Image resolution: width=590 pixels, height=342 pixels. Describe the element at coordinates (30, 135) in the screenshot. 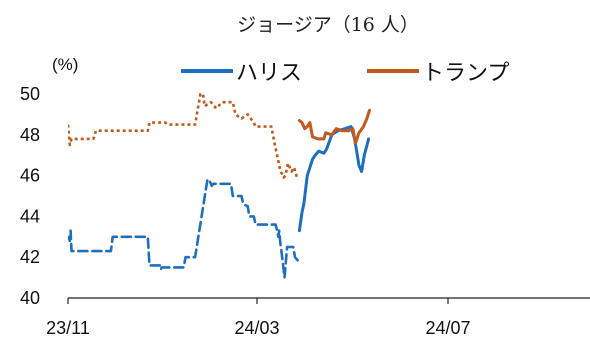

I see `y-tick-label: 48` at that location.